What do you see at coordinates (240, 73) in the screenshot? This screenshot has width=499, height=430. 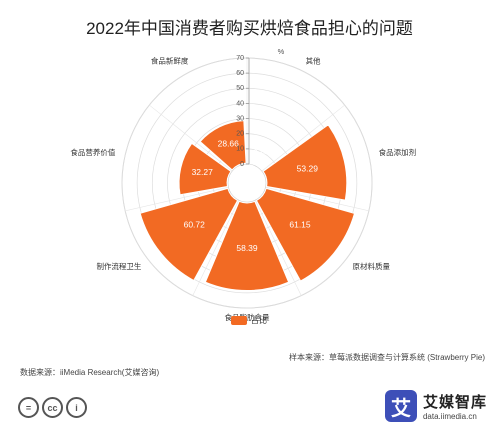 I see `radial-tick-label-6: 60` at bounding box center [240, 73].